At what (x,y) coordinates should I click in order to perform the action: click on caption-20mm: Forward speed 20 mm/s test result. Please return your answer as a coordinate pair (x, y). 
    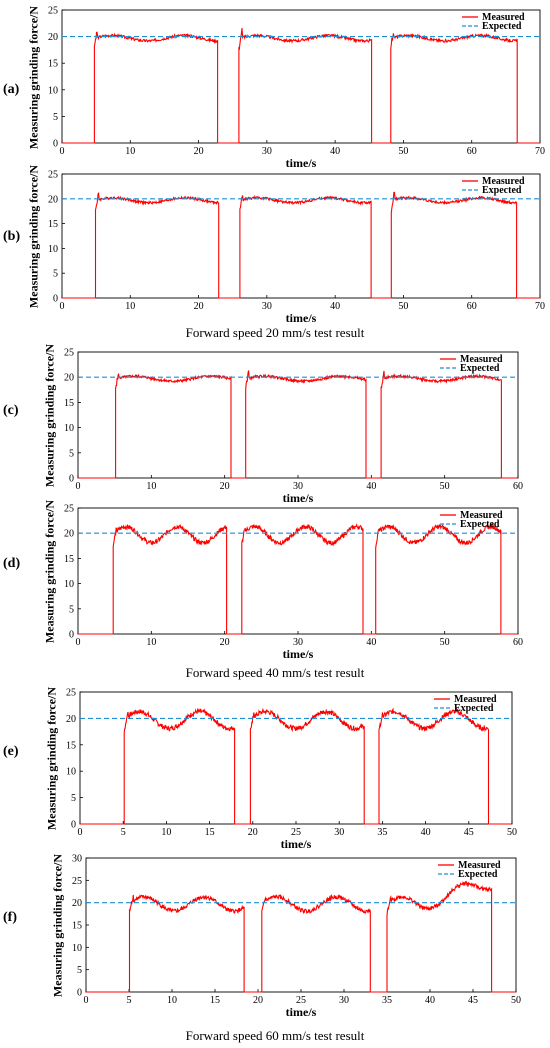
    Looking at the image, I should click on (275, 332).